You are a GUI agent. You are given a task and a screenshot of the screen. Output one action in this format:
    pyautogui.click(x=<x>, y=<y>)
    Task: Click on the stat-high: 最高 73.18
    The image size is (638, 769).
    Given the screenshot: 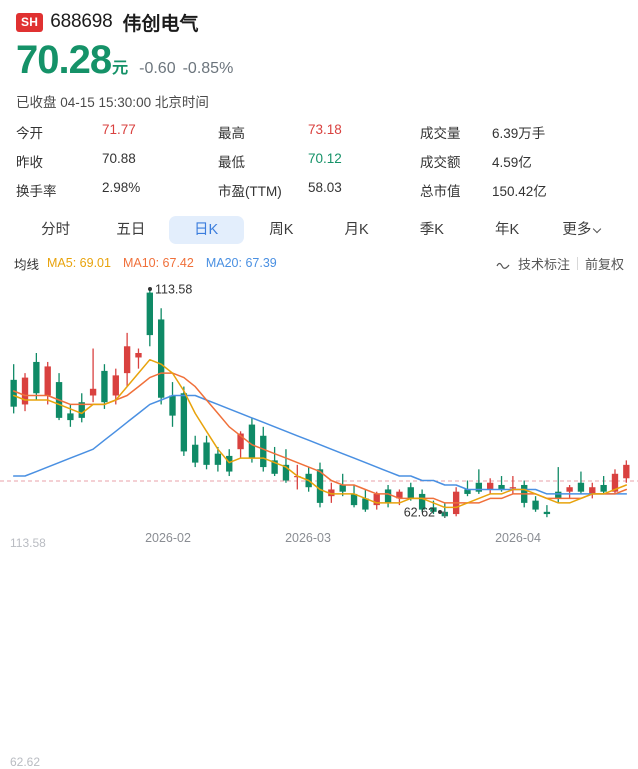 What is the action you would take?
    pyautogui.click(x=319, y=132)
    